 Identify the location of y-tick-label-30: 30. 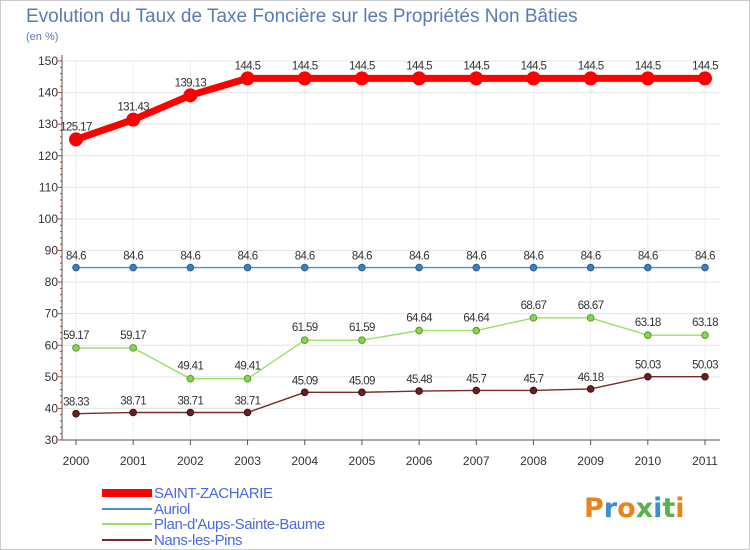
(52, 440).